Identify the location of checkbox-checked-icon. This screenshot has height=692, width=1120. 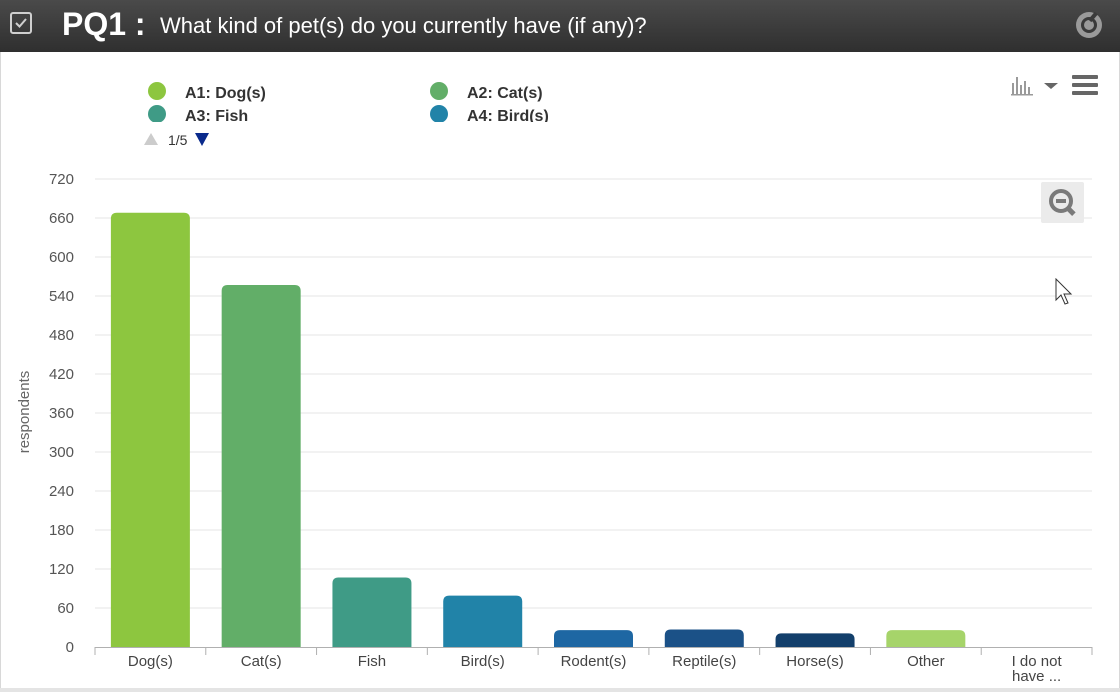
(21, 23).